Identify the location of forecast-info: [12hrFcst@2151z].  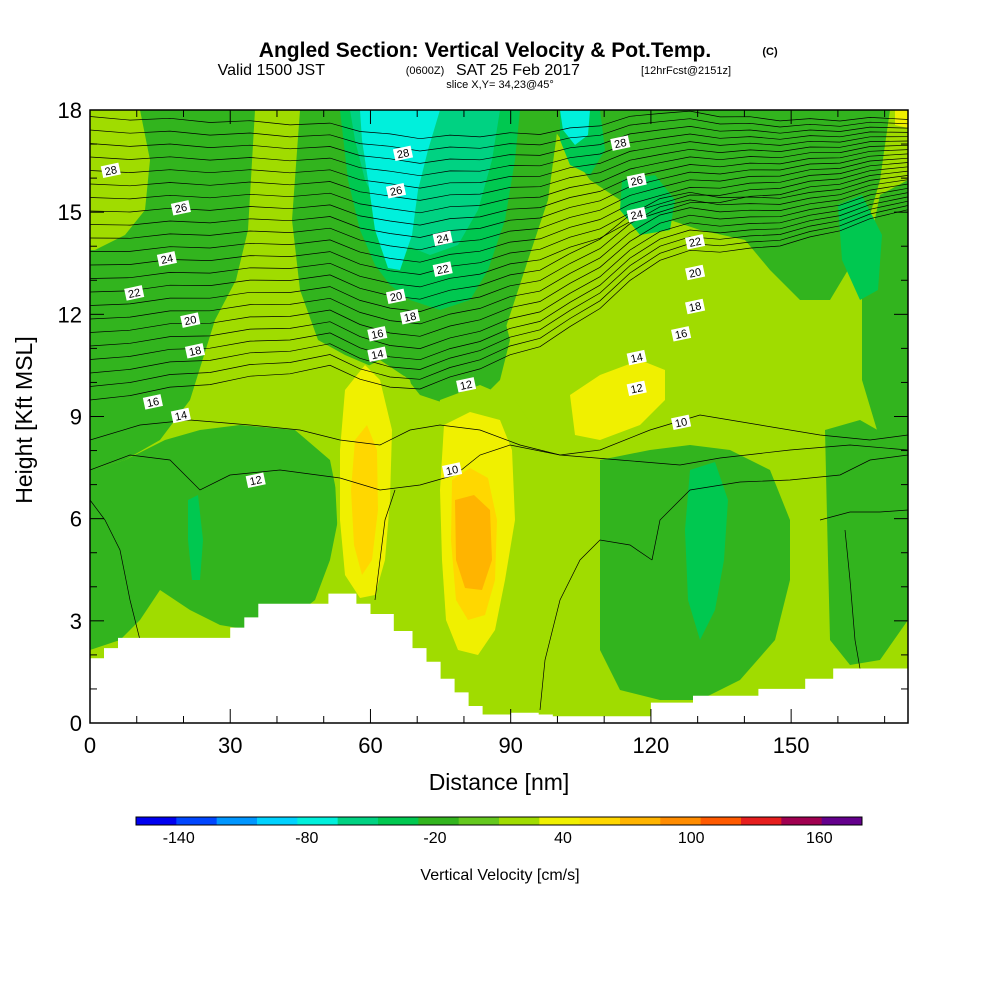
(686, 71).